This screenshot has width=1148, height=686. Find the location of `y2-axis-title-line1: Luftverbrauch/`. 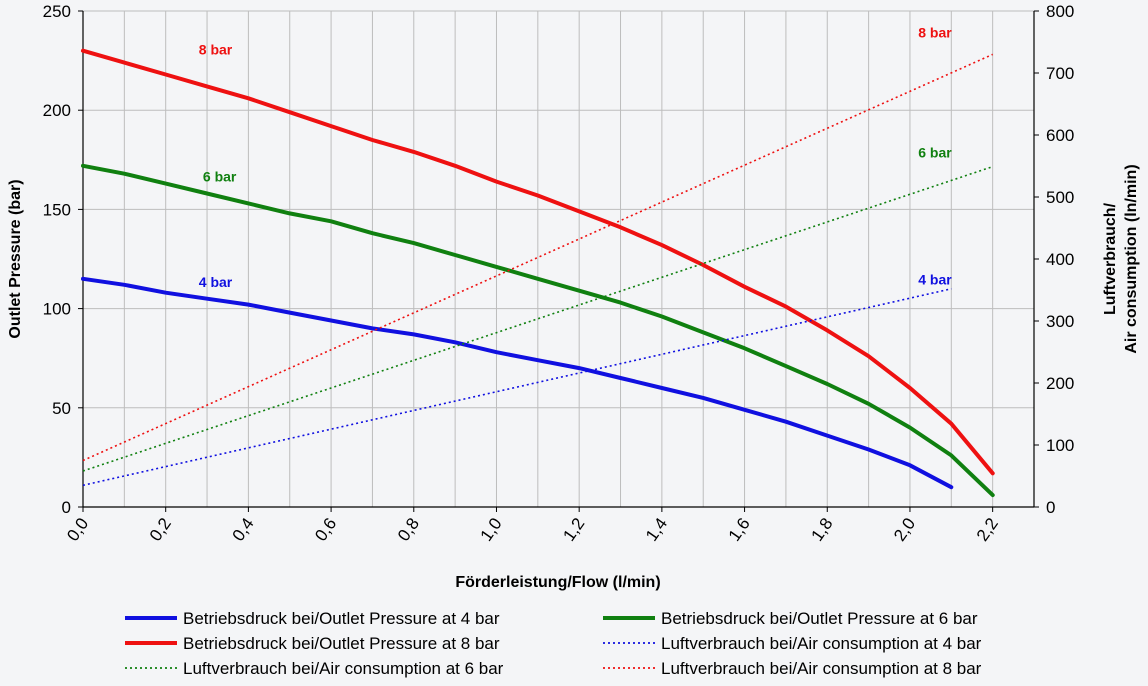

y2-axis-title-line1: Luftverbrauch/ is located at coordinates (1110, 258).